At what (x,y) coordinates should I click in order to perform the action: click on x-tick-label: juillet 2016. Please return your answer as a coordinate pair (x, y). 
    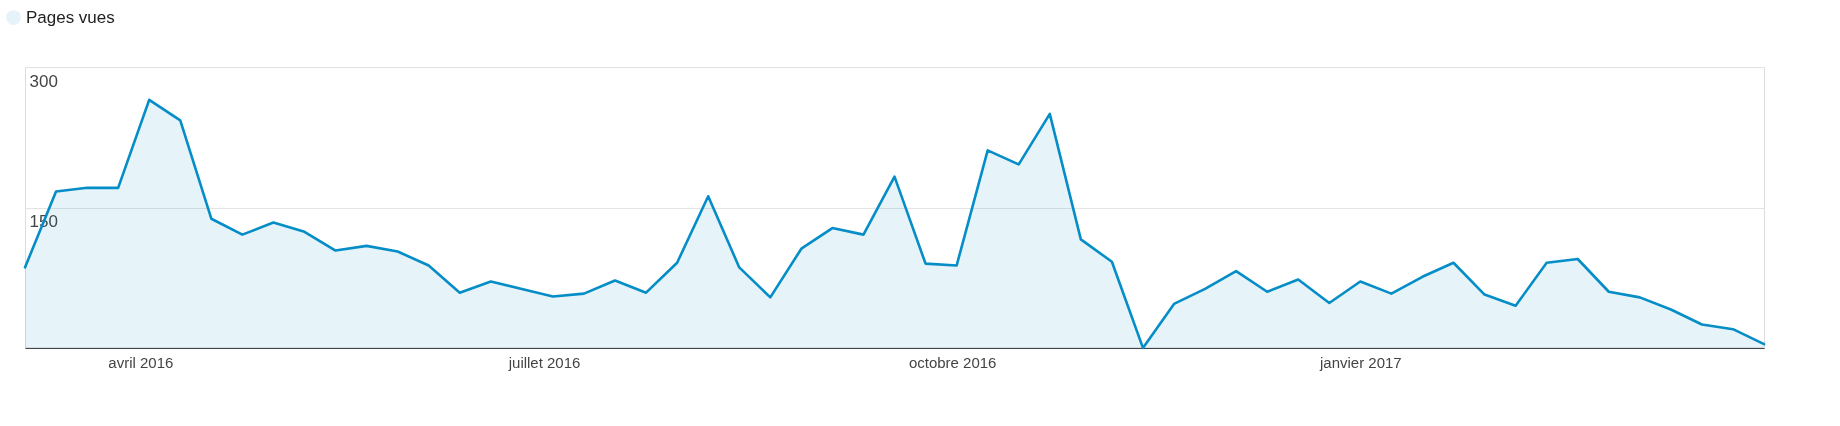
    Looking at the image, I should click on (544, 363).